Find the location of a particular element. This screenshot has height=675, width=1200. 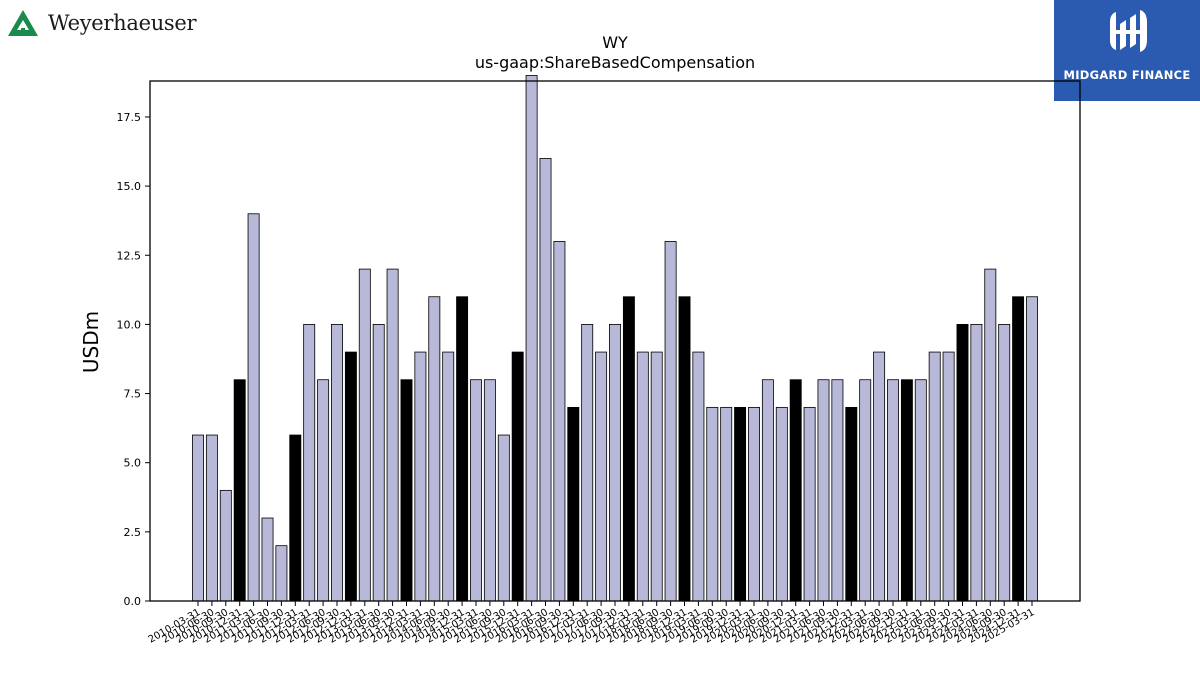

chart-subtitle: us-gaap:ShareBasedCompensation is located at coordinates (615, 62).